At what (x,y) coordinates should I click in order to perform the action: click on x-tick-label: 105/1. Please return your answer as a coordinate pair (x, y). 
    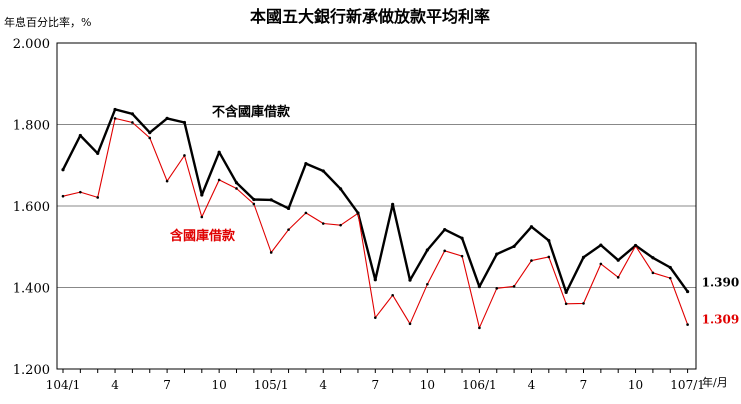
    Looking at the image, I should click on (271, 385).